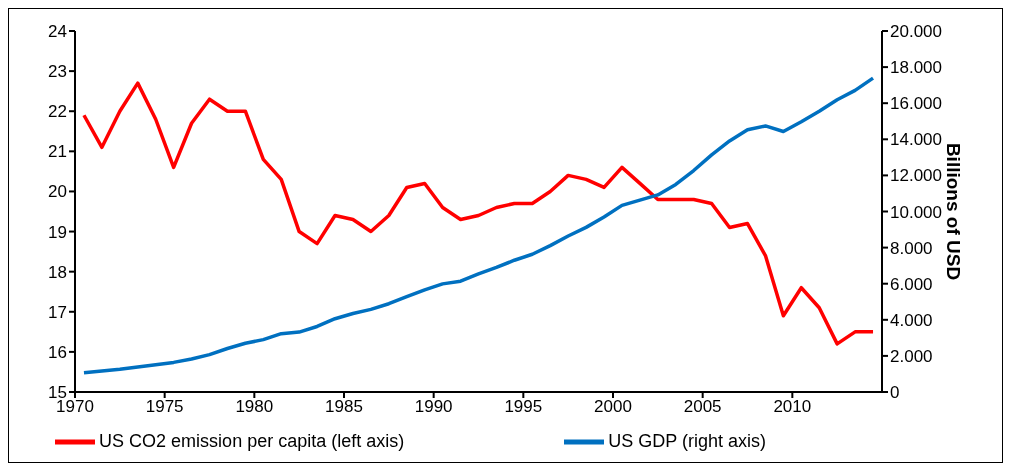  Describe the element at coordinates (916, 32) in the screenshot. I see `y2-tick-label: 20.000` at that location.